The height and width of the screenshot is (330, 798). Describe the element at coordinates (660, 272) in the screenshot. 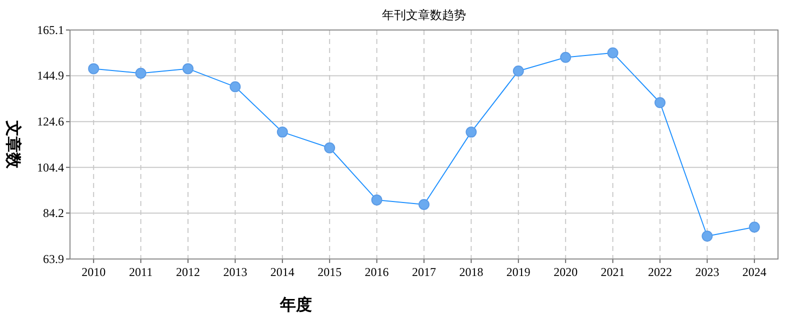

I see `x-tick-label: 2022` at that location.